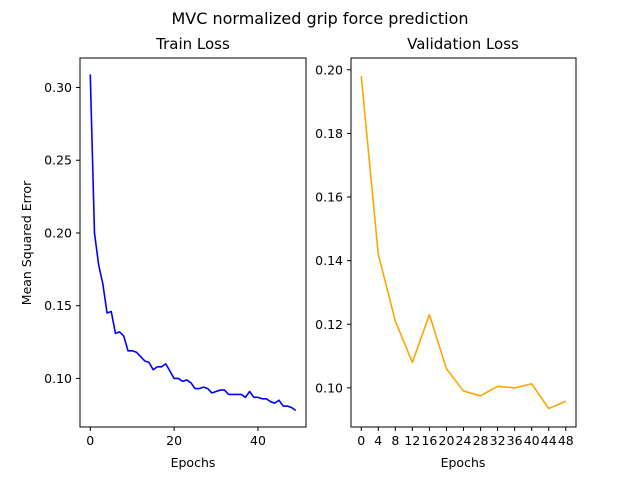 The width and height of the screenshot is (640, 480). What do you see at coordinates (515, 440) in the screenshot?
I see `validation-loss-xtick-label: 36` at bounding box center [515, 440].